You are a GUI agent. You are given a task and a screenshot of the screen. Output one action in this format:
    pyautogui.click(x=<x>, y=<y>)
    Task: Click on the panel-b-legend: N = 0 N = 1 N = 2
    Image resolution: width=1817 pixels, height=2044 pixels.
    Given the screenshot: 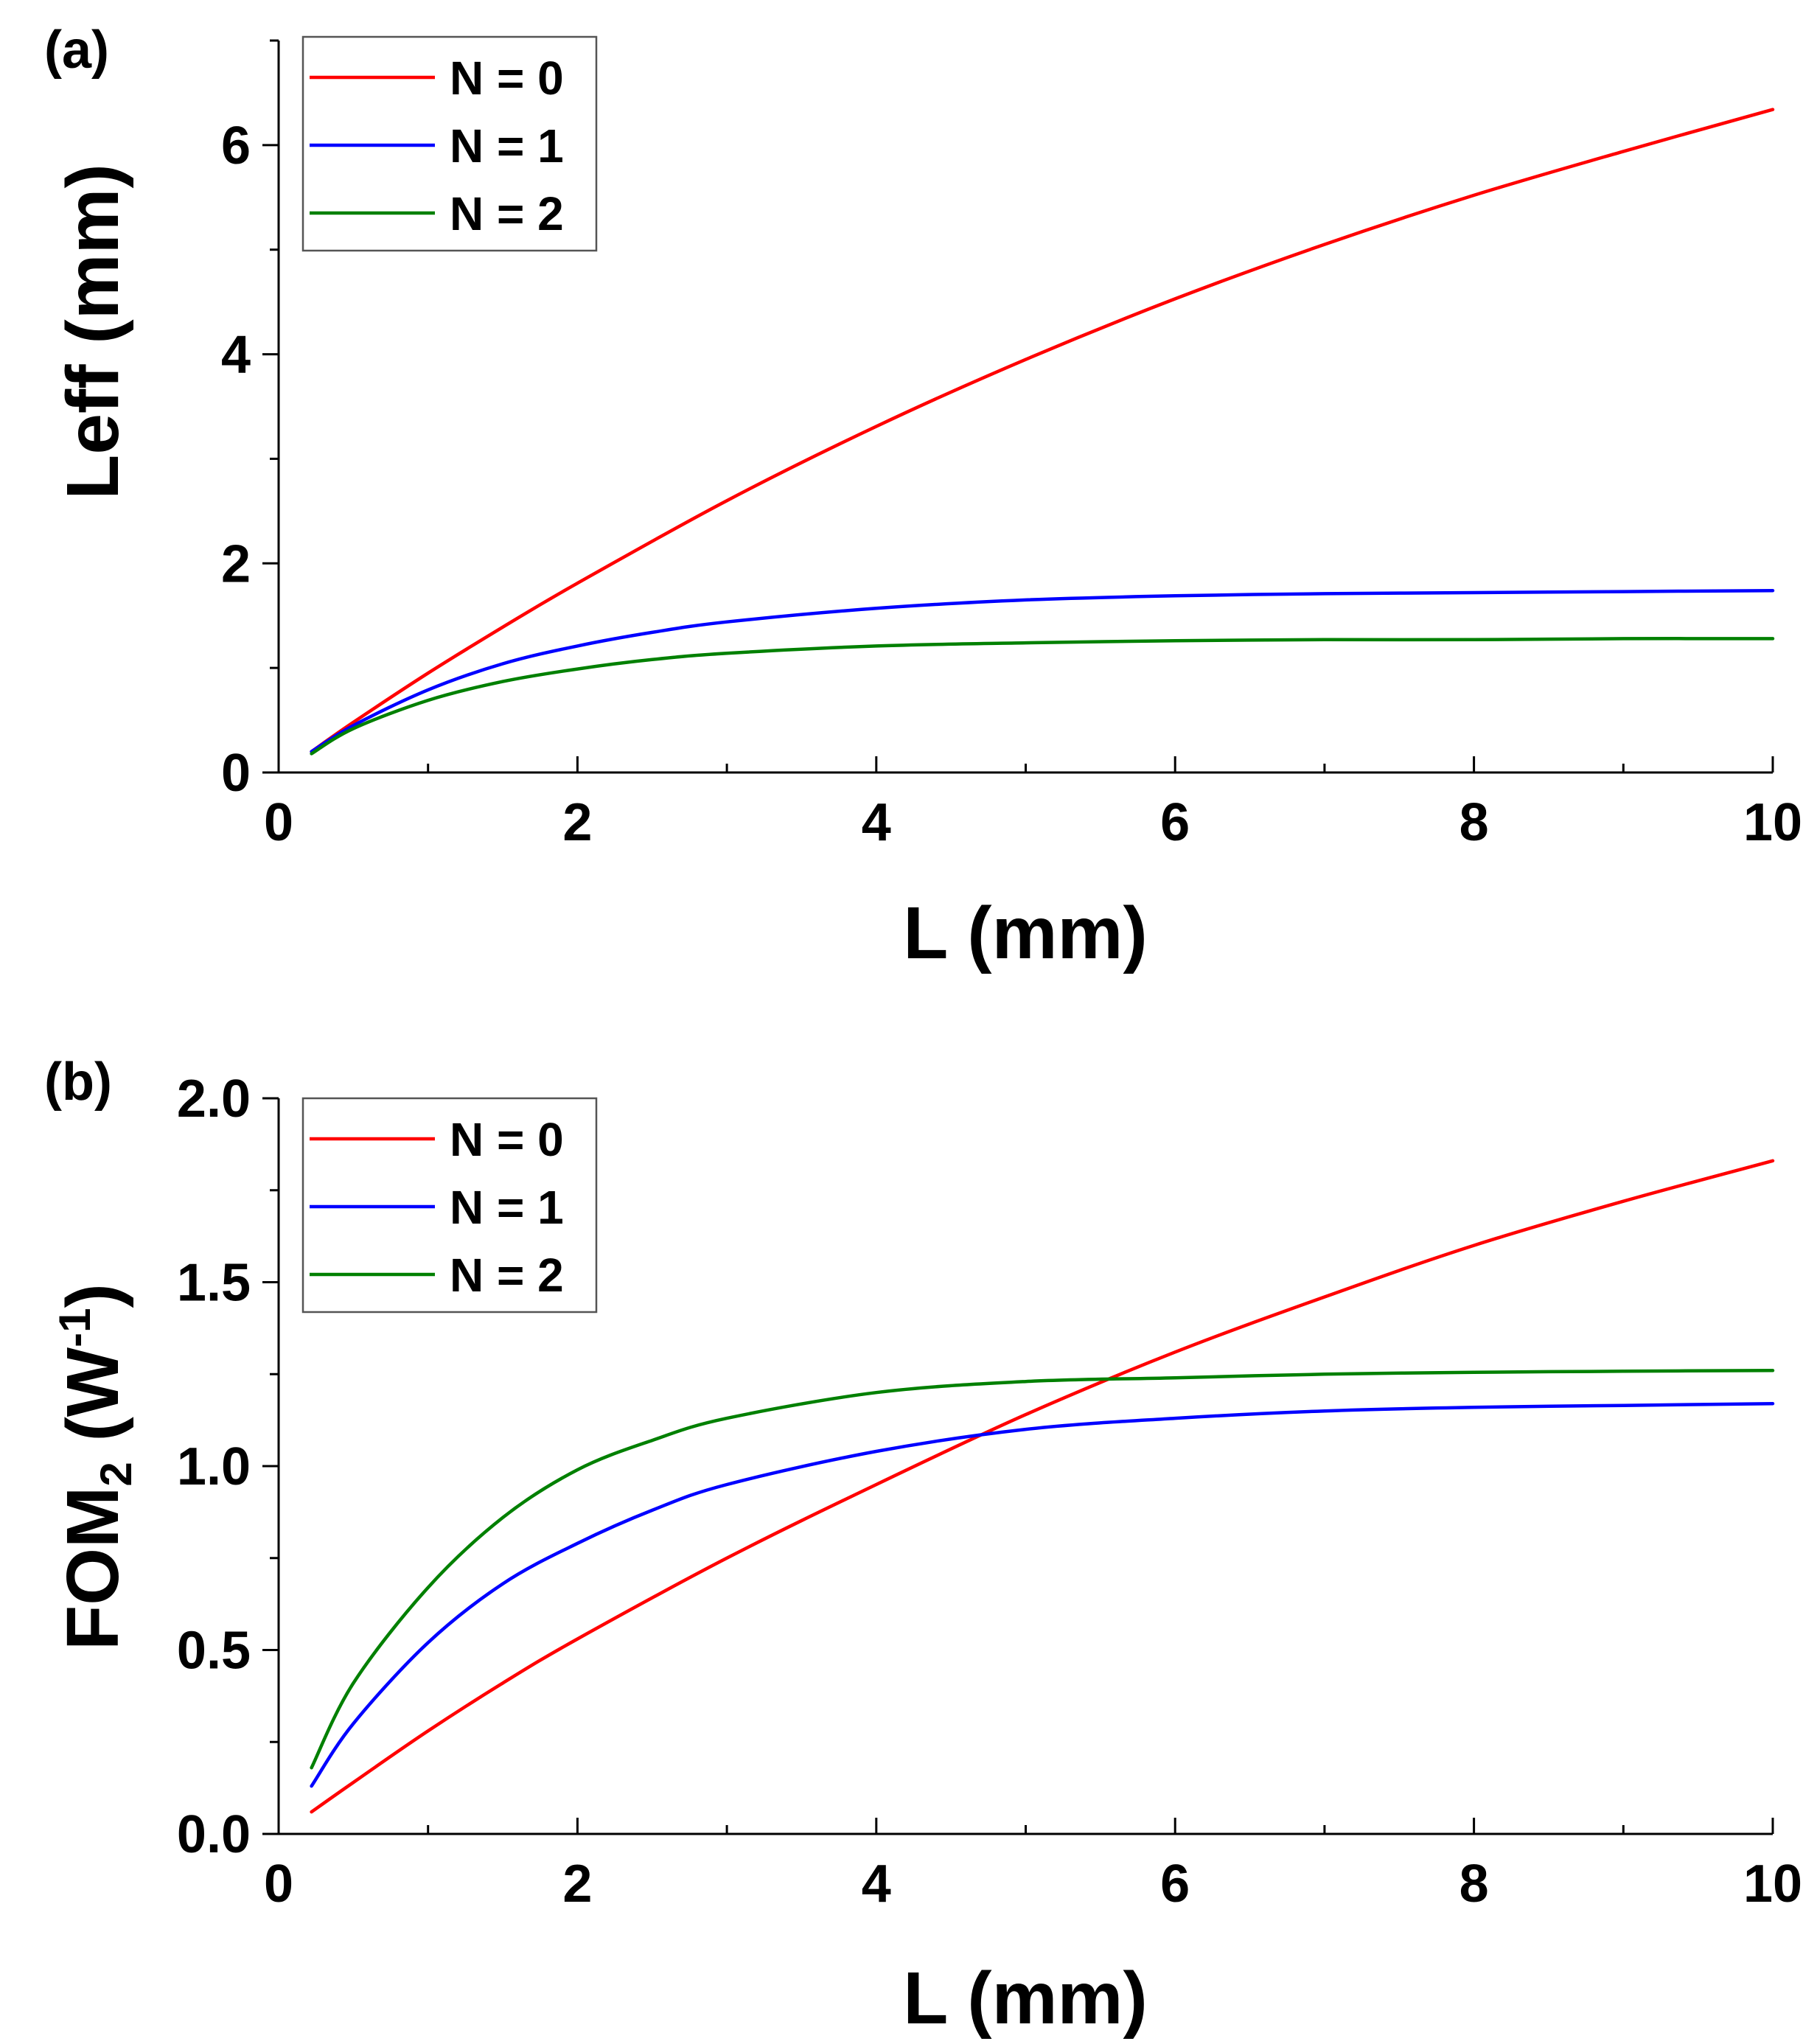 What is the action you would take?
    pyautogui.click(x=449, y=1205)
    